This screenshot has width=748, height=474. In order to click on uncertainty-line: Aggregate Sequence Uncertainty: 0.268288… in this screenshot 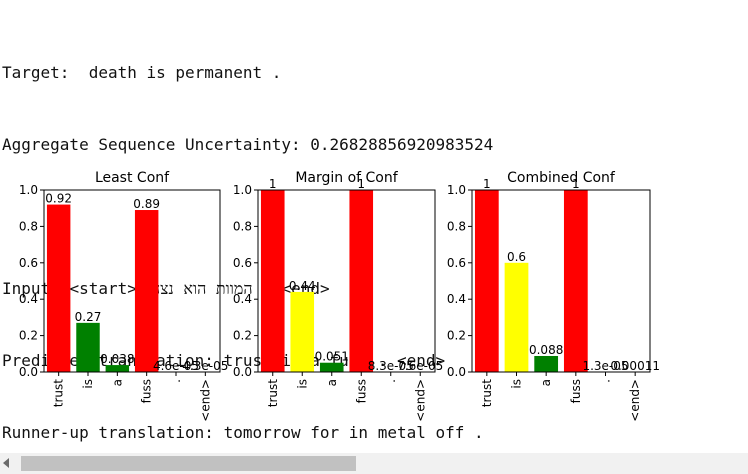, I will do `click(247, 145)`.